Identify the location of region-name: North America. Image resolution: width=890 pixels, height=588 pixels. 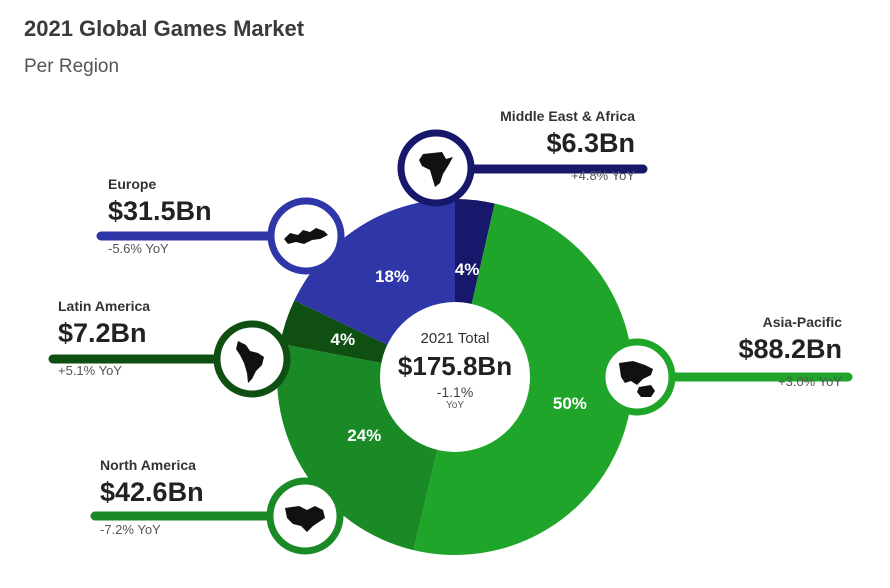
(148, 465).